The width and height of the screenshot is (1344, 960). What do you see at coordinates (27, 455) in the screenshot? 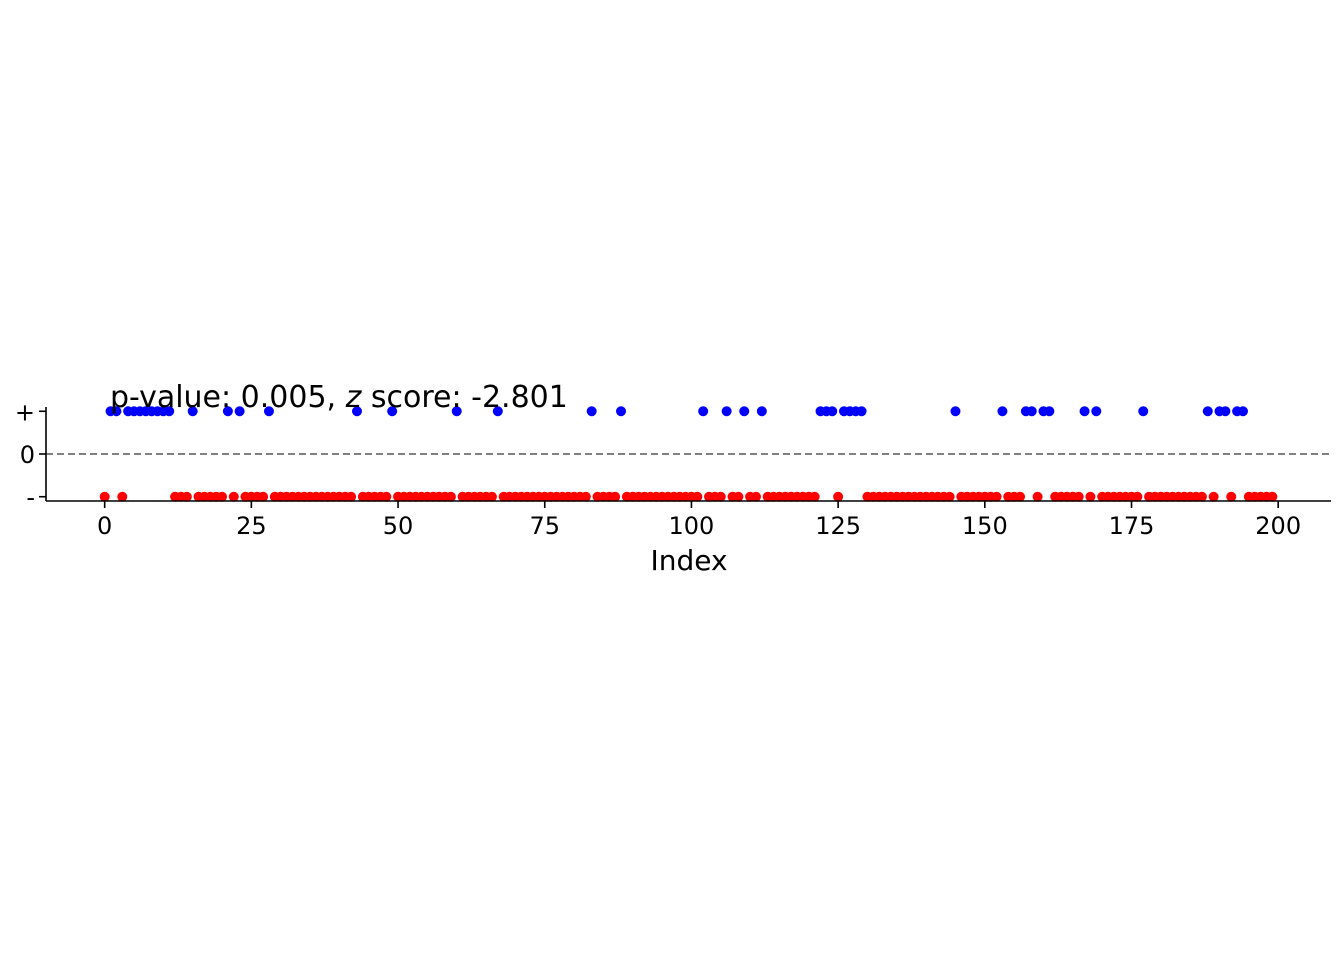
I see `y-tick-label: 0` at bounding box center [27, 455].